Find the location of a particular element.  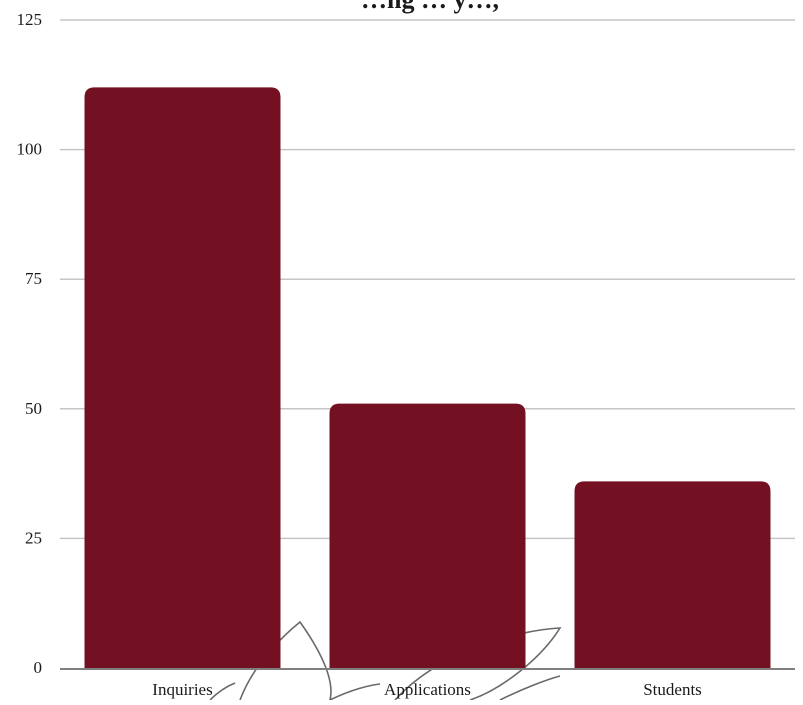

bar-students is located at coordinates (672, 574).